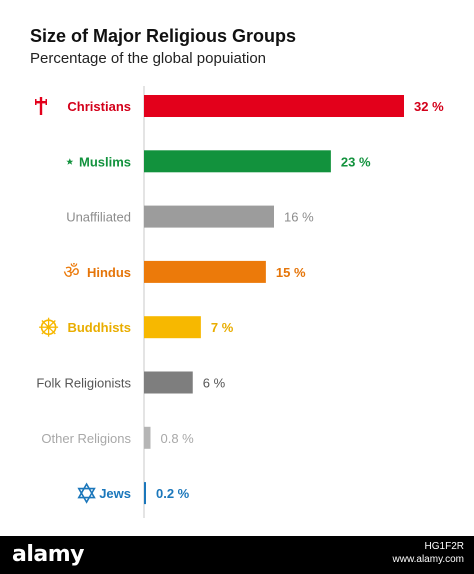 The width and height of the screenshot is (474, 574). What do you see at coordinates (70, 161) in the screenshot?
I see `star-shape` at bounding box center [70, 161].